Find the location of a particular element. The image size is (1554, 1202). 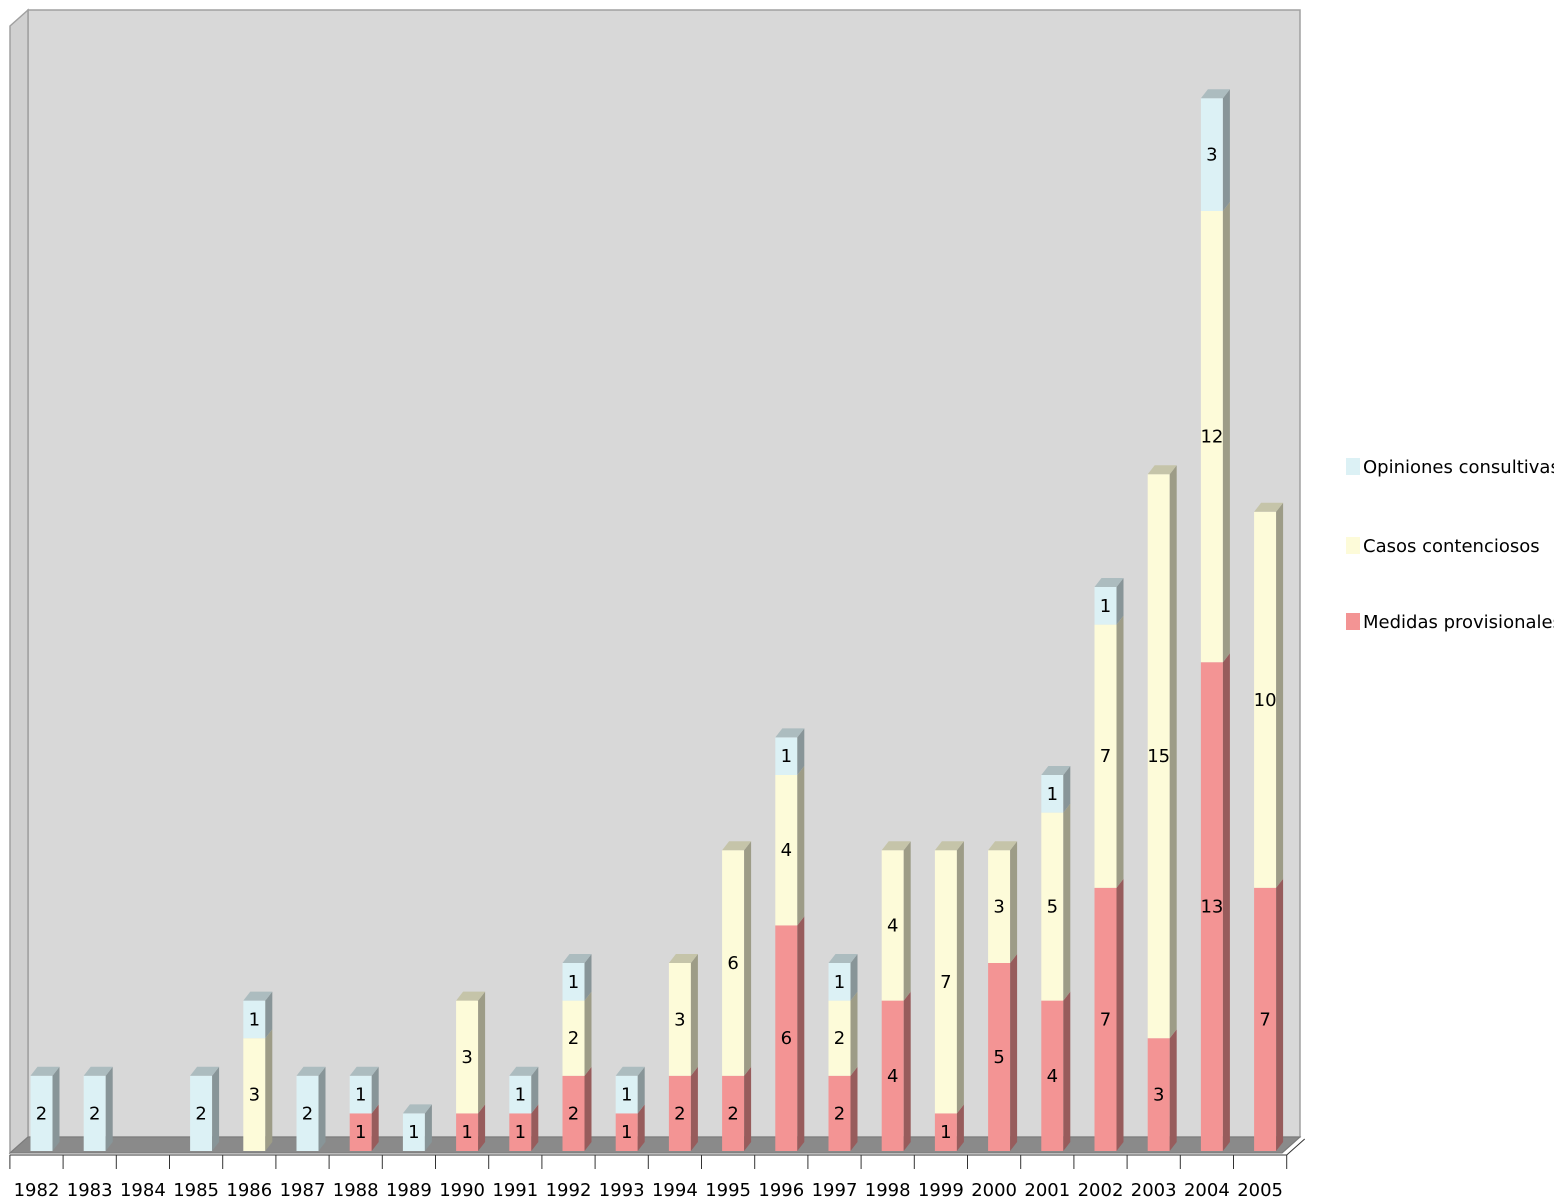

legend-label: Opiniones consultivas is located at coordinates (1458, 467).